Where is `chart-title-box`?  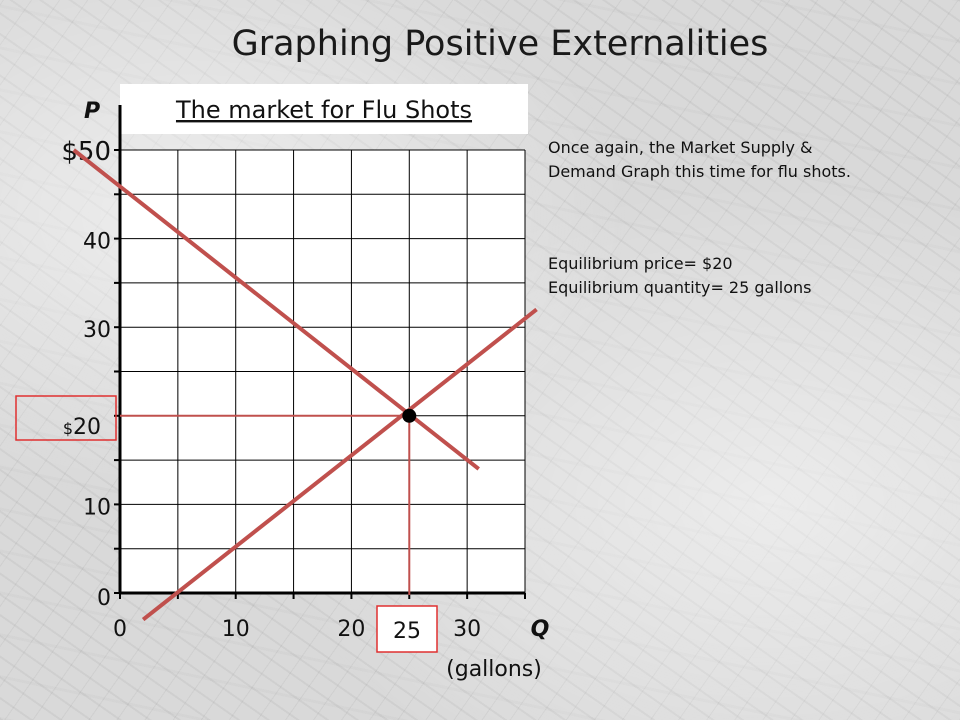
chart-title-box is located at coordinates (324, 109).